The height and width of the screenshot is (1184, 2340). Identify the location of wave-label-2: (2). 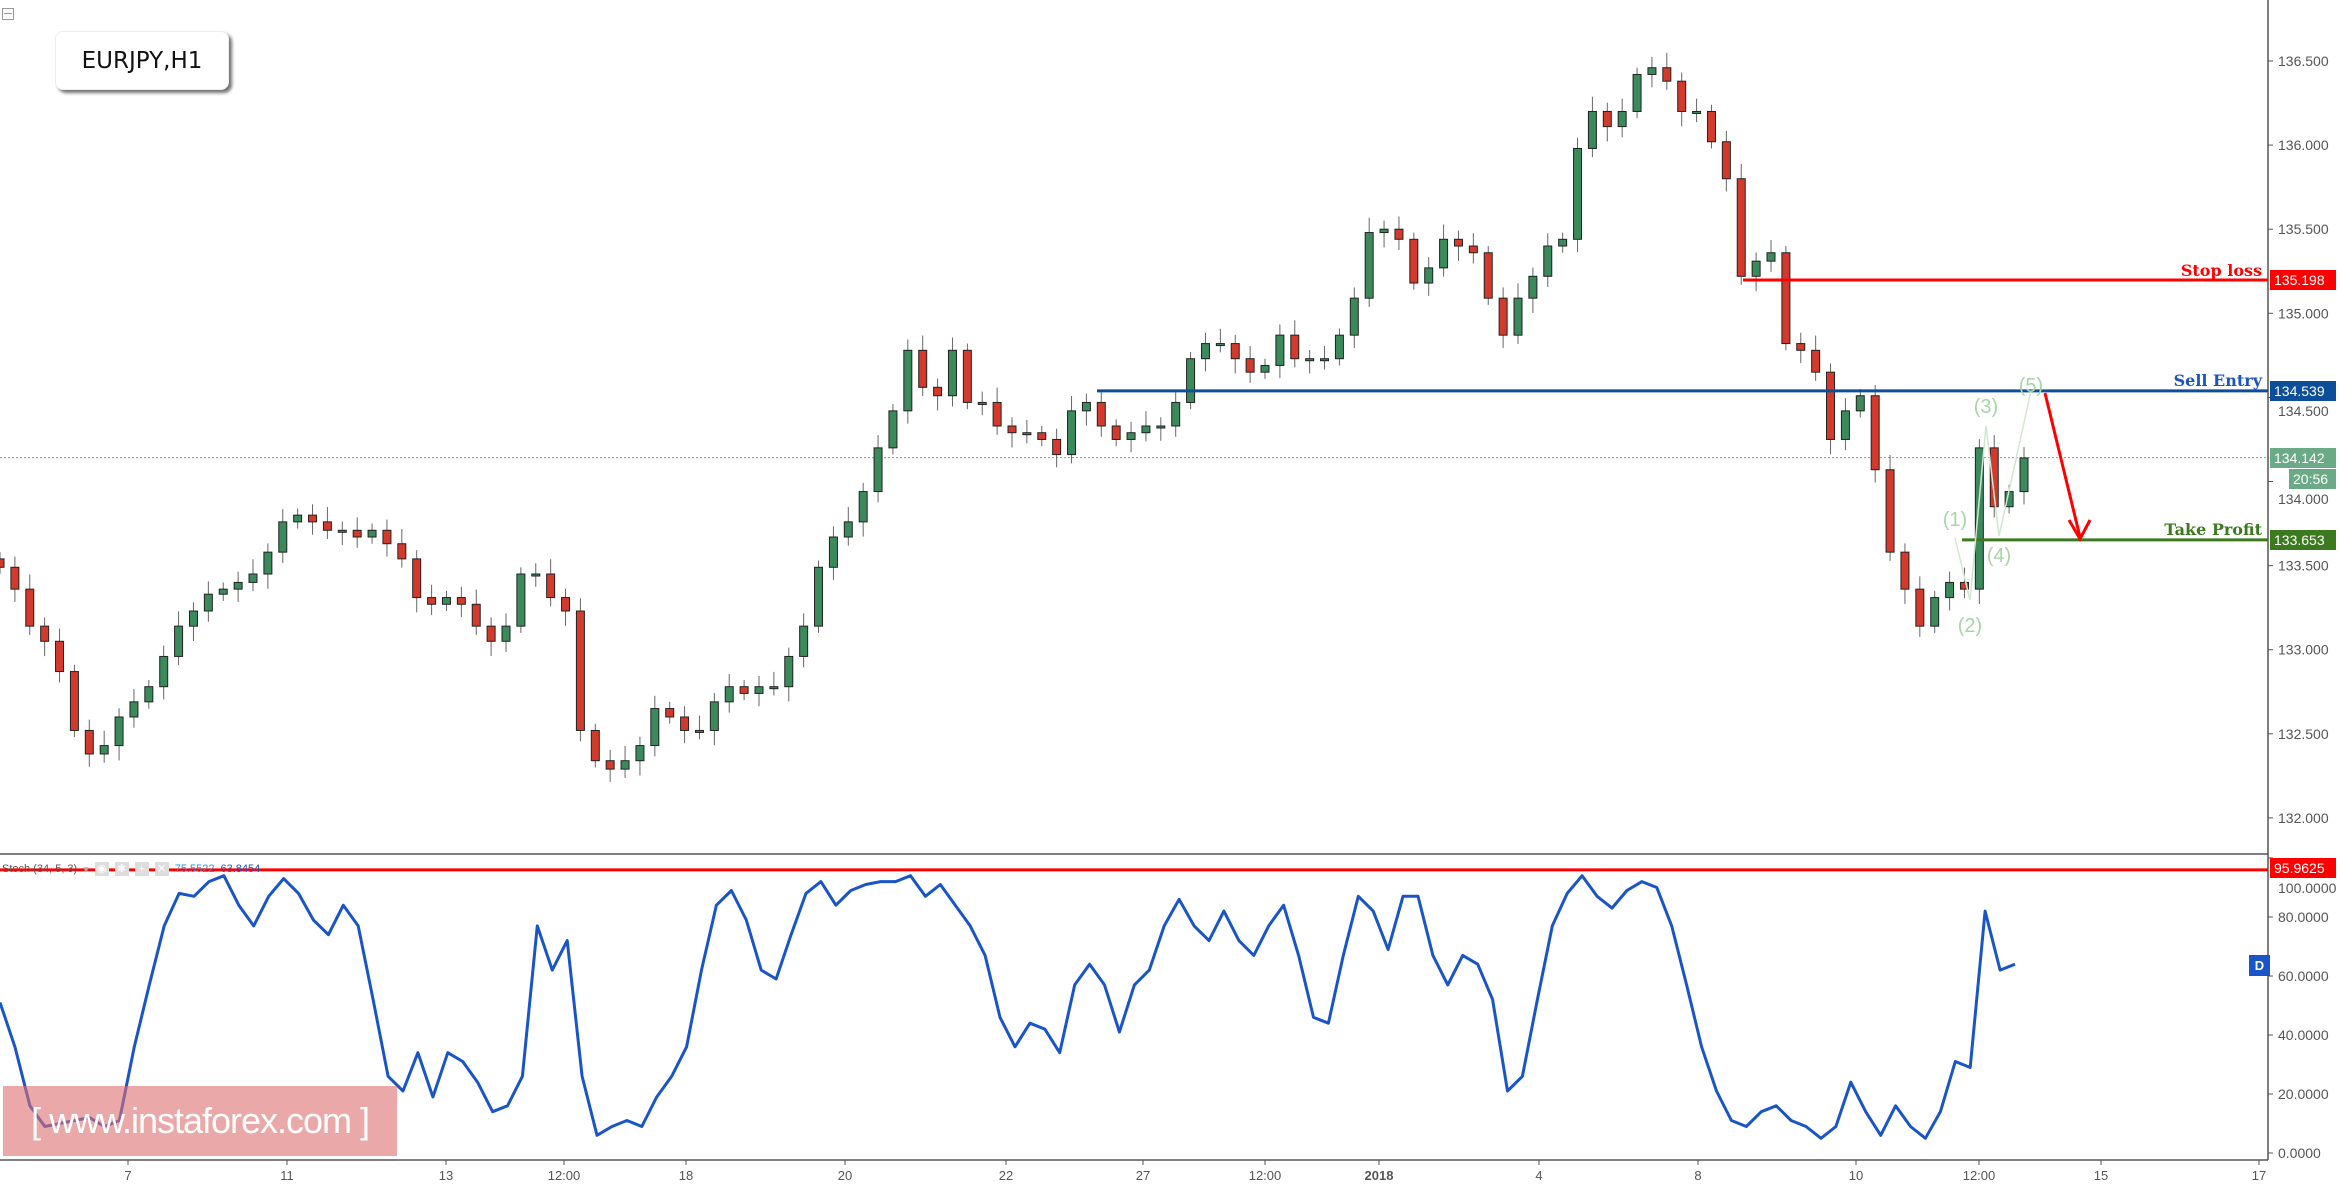
(1970, 626).